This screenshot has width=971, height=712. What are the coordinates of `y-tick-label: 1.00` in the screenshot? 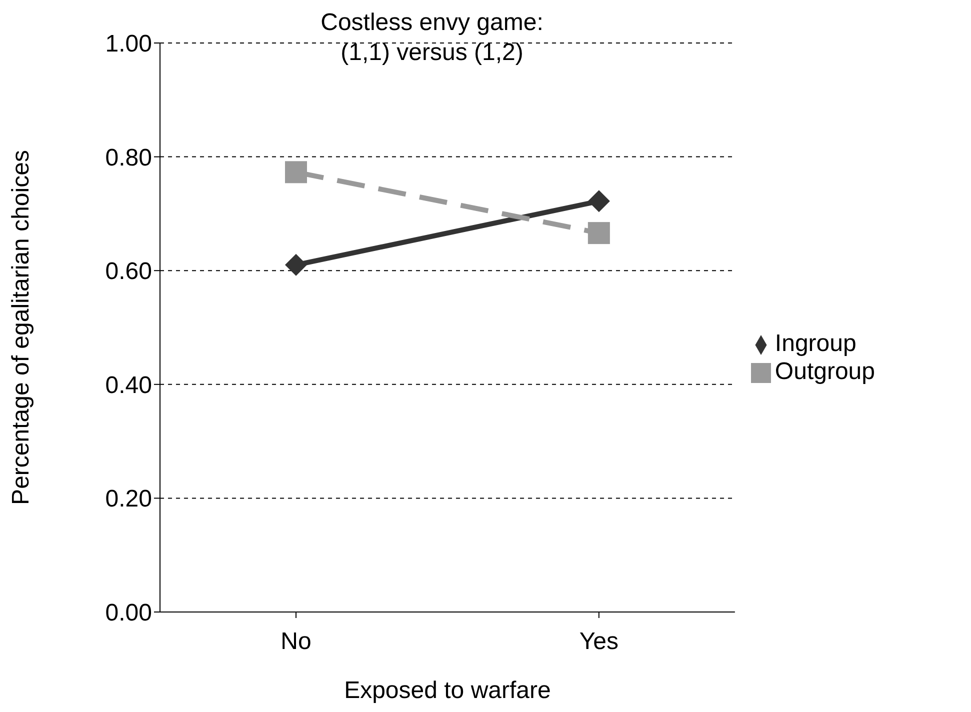 It's located at (128, 44).